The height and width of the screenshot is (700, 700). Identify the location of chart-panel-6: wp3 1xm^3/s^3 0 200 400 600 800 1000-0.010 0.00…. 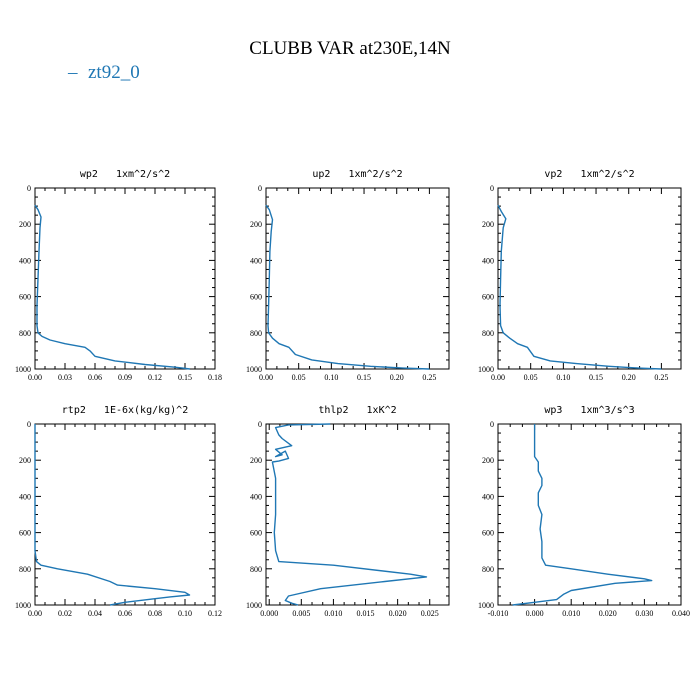
(584, 511).